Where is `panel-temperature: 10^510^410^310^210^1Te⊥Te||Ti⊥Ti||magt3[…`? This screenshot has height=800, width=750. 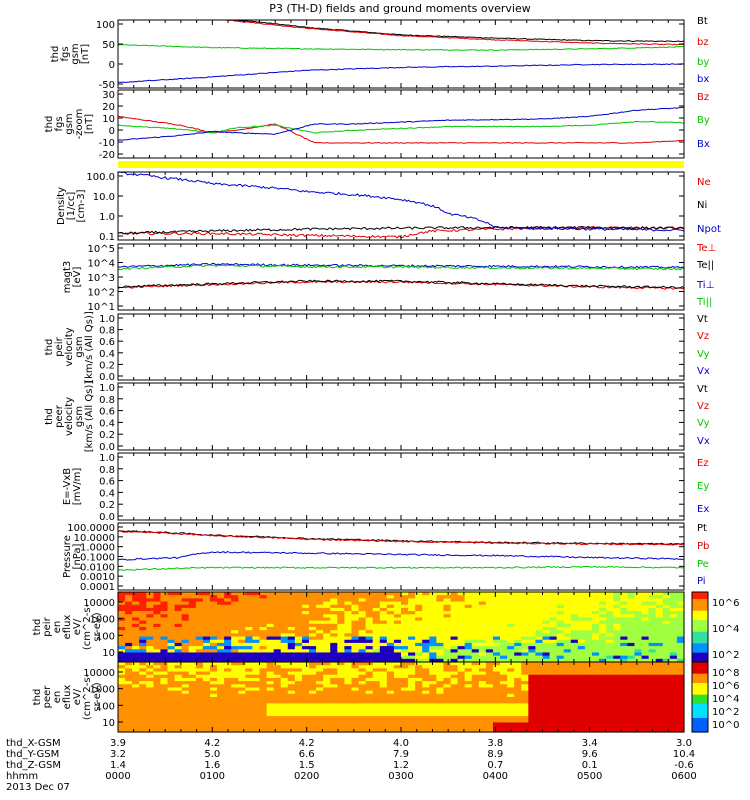 panel-temperature: 10^510^410^310^210^1Te⊥Te||Ti⊥Ti||magt3[… is located at coordinates (389, 278).